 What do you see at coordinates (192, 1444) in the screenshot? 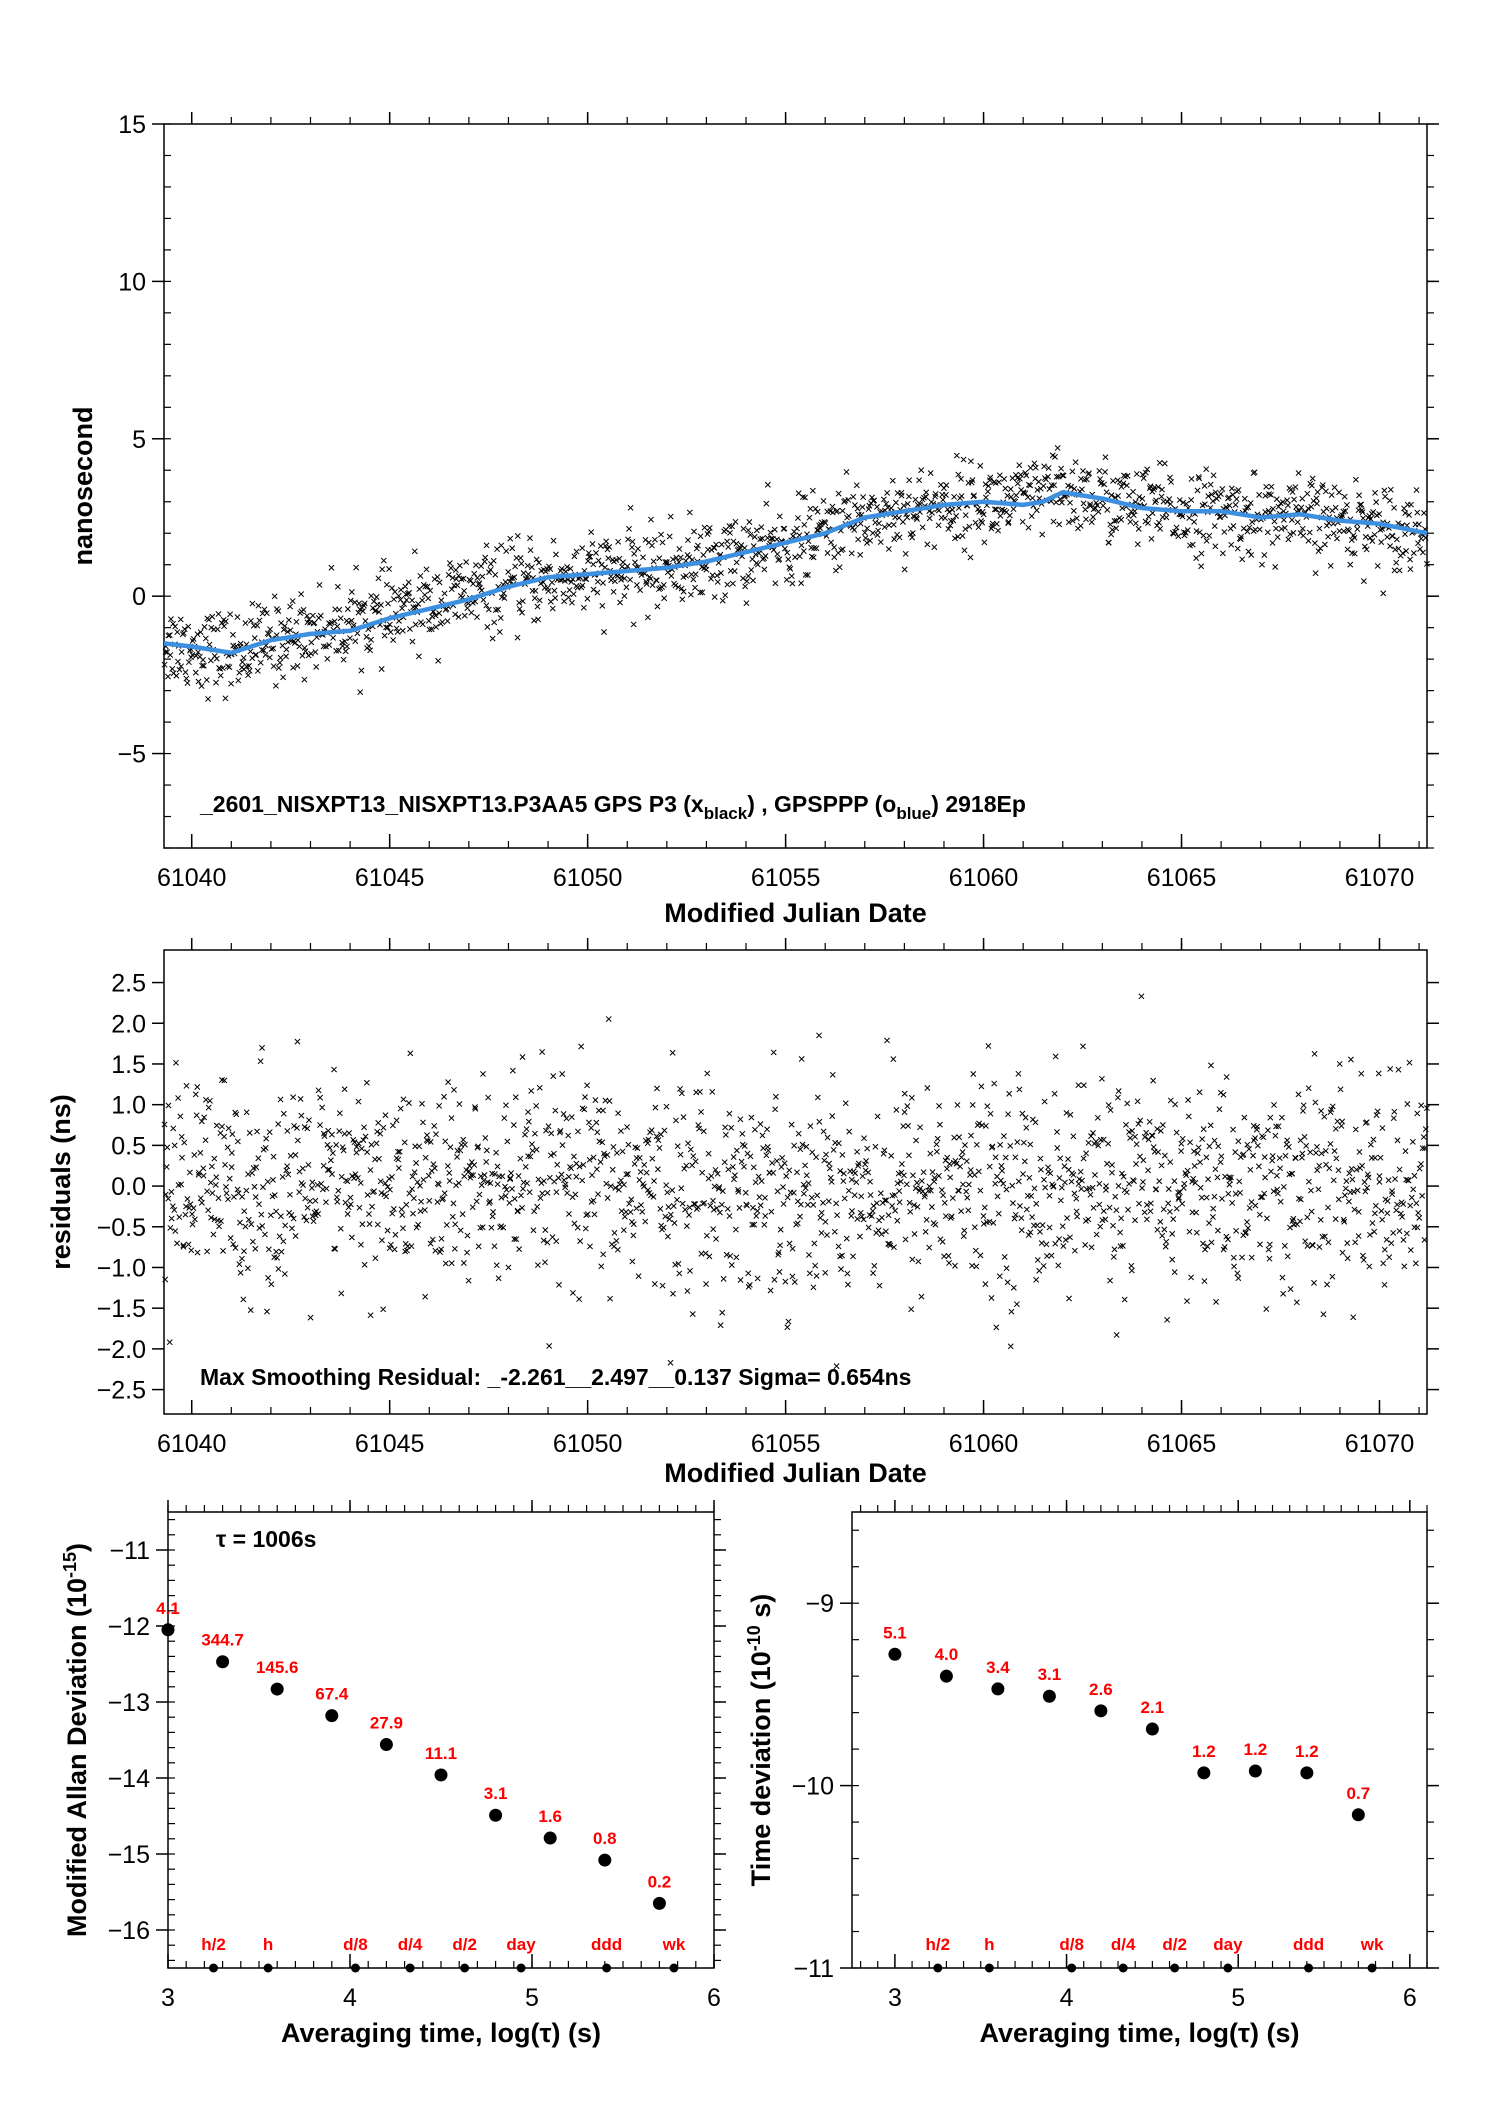
I see `x-tick-label: 61040` at bounding box center [192, 1444].